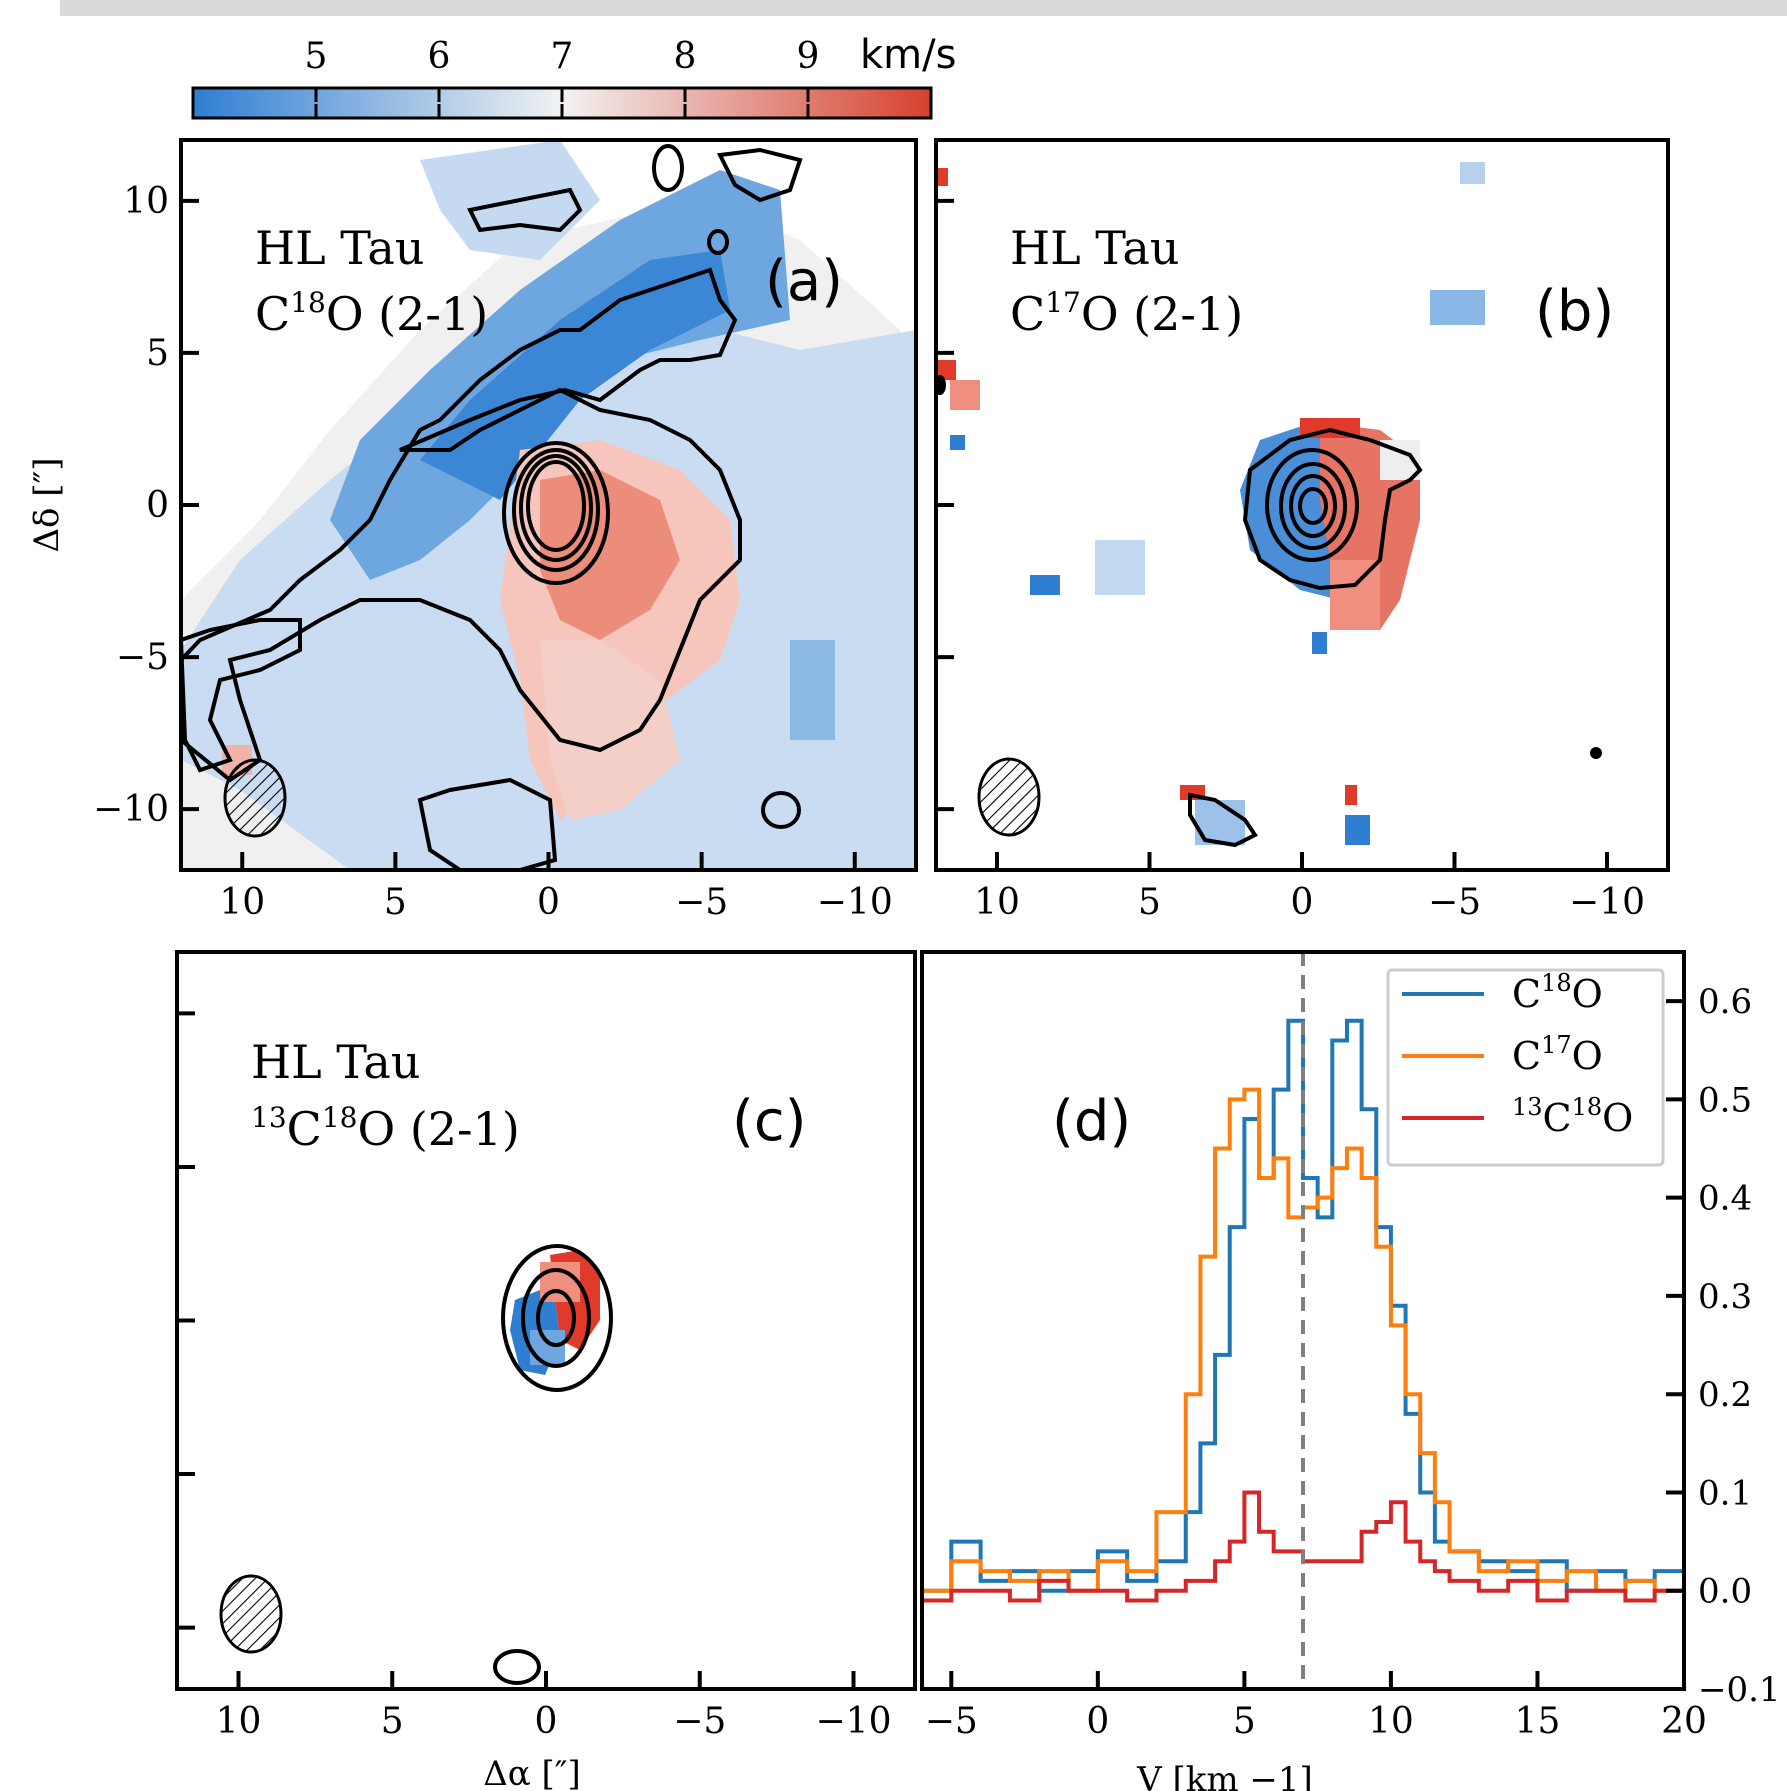  I want to click on panel-a-ytick-label: 0, so click(157, 505).